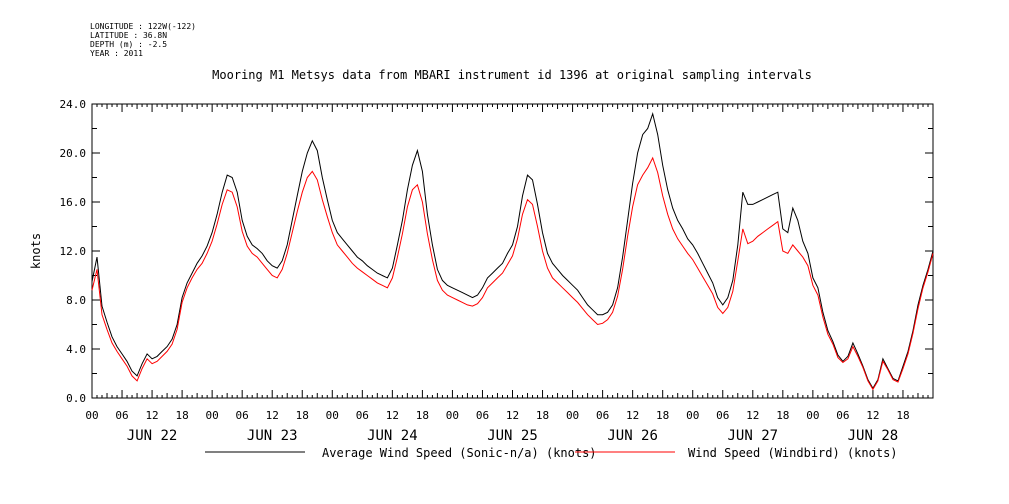 The width and height of the screenshot is (1009, 504). What do you see at coordinates (76, 300) in the screenshot?
I see `y-tick-label: 8.0` at bounding box center [76, 300].